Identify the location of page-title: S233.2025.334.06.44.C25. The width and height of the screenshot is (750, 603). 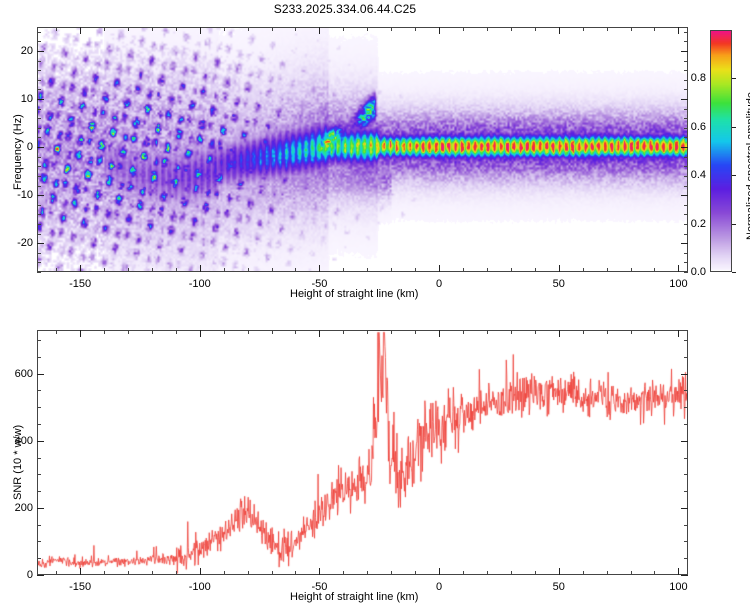
(345, 9).